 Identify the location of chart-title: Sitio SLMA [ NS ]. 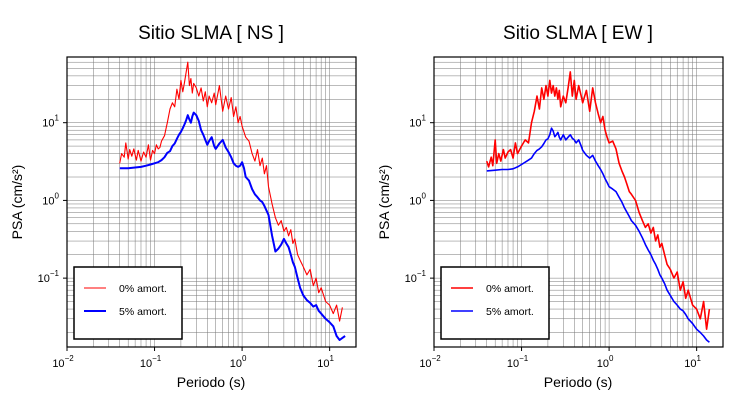
(211, 33).